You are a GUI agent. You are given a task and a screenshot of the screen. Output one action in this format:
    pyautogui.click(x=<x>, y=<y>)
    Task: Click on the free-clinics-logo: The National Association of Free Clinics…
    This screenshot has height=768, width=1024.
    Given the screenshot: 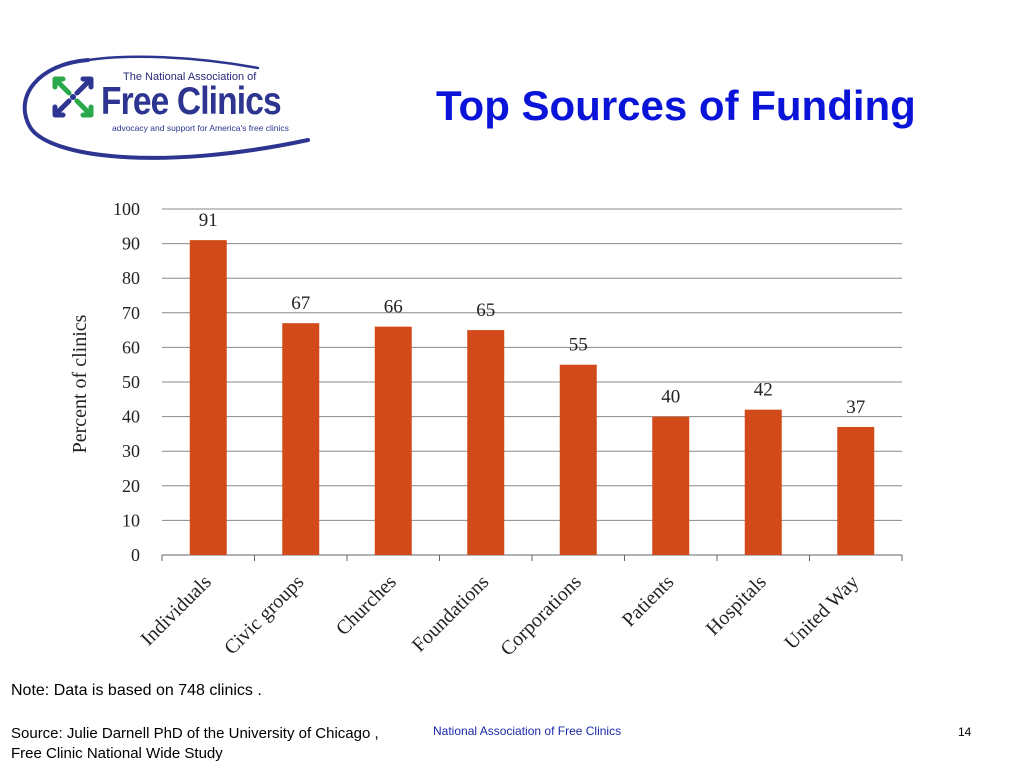 What is the action you would take?
    pyautogui.click(x=168, y=111)
    